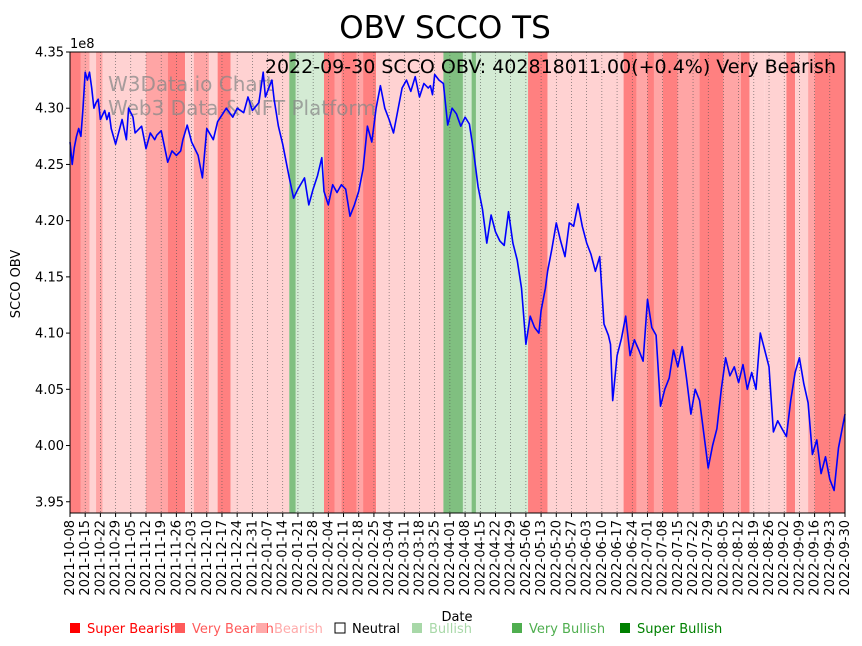  What do you see at coordinates (556, 558) in the screenshot?
I see `x-tick-label: 2022-05-20` at bounding box center [556, 558].